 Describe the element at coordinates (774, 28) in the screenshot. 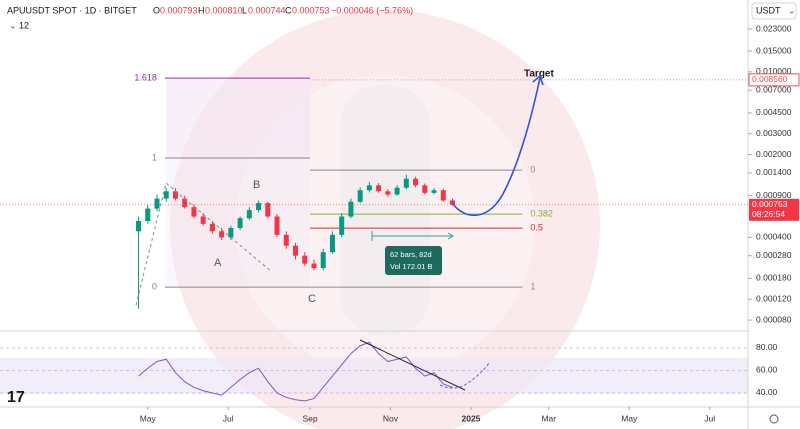

I see `y-tick-label: 0.023000` at that location.